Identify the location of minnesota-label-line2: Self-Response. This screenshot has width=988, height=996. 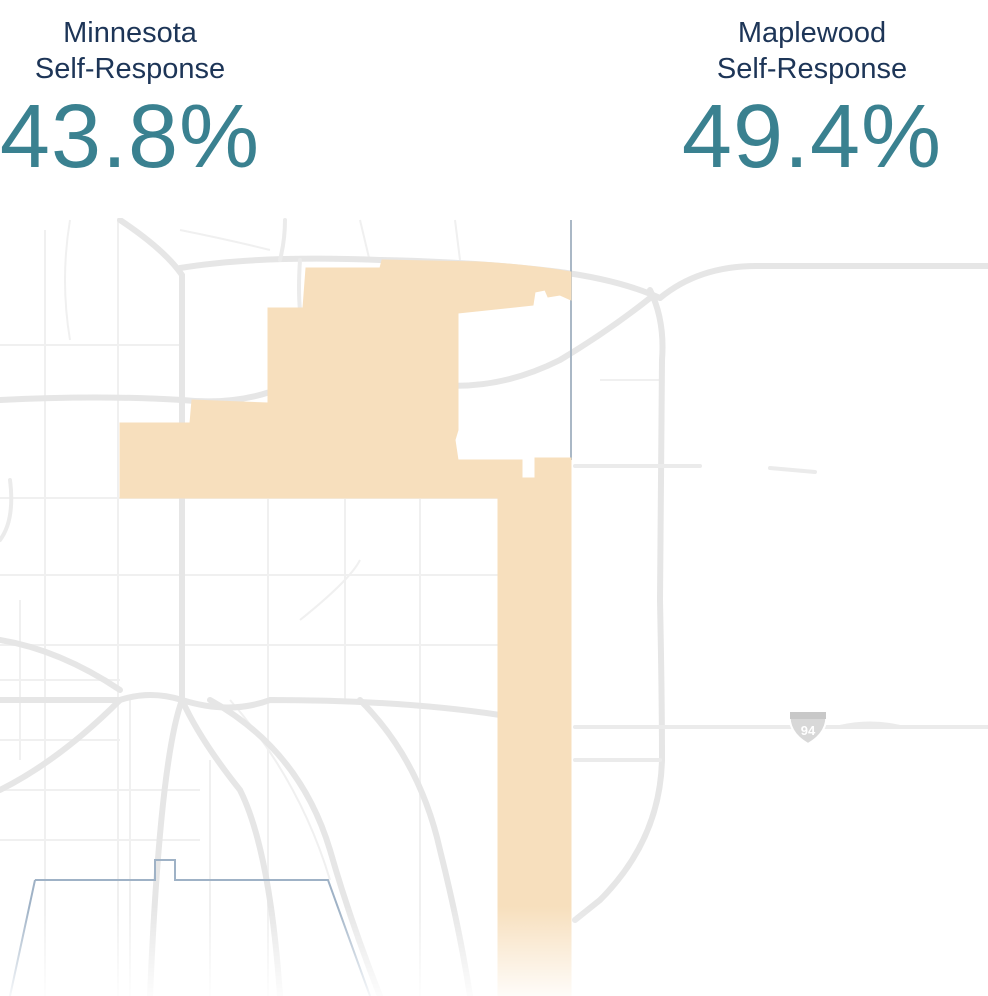
(130, 69).